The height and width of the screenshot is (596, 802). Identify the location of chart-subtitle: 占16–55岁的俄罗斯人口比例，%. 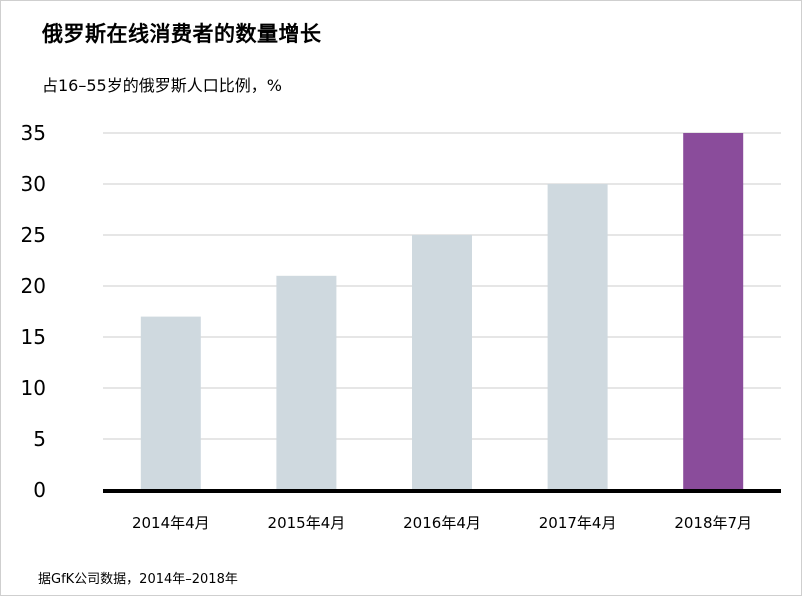
(162, 85).